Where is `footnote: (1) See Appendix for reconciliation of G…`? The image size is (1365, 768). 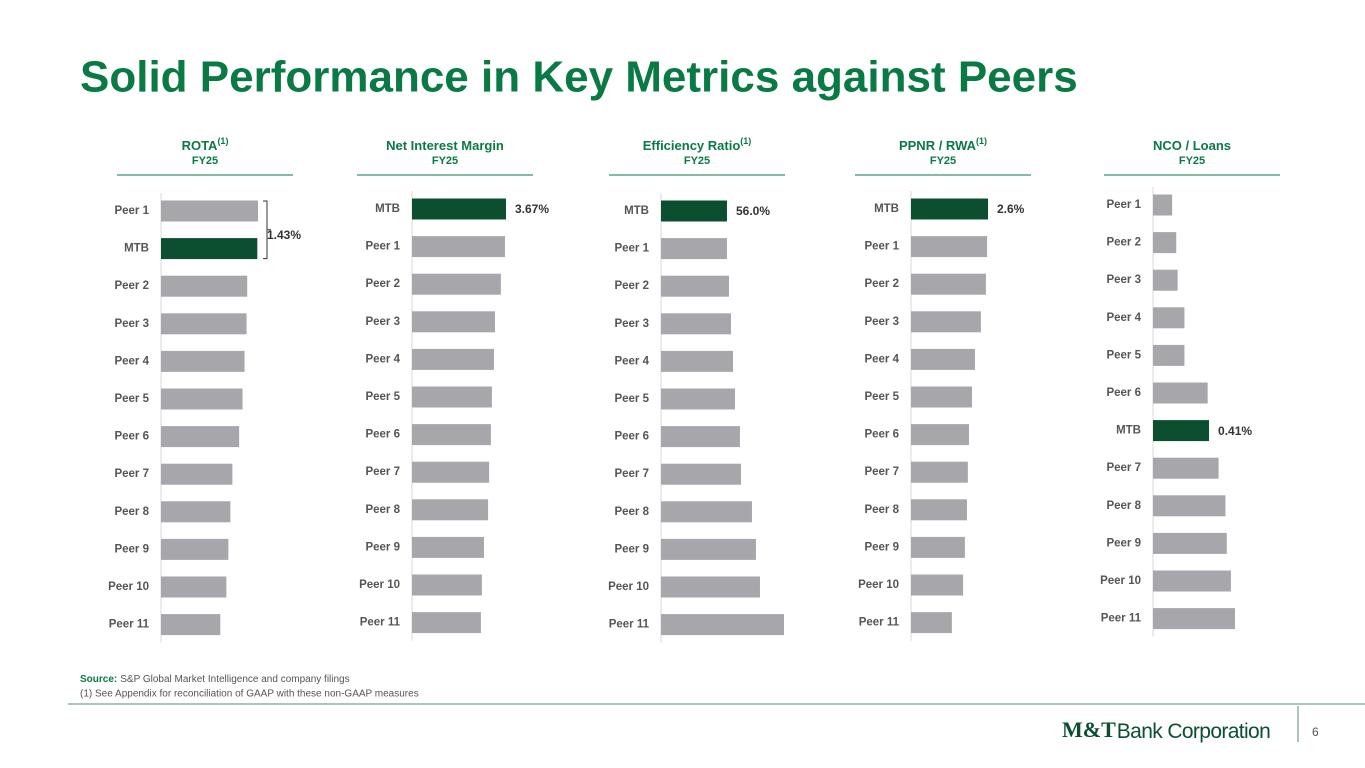
footnote: (1) See Appendix for reconciliation of G… is located at coordinates (249, 694).